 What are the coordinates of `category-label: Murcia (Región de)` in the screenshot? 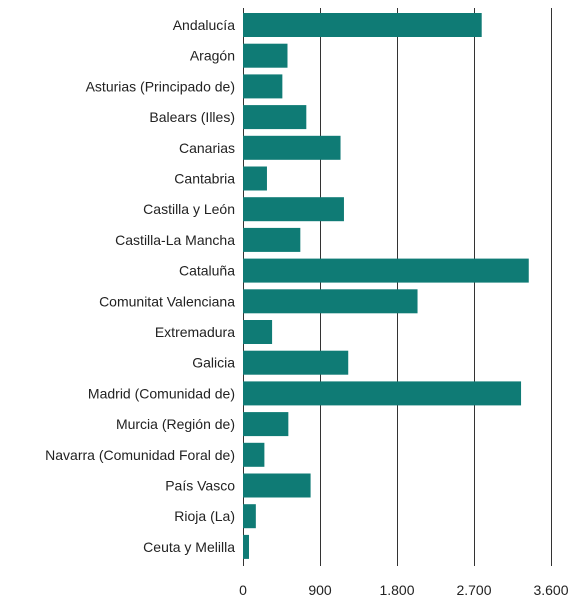 It's located at (175, 424).